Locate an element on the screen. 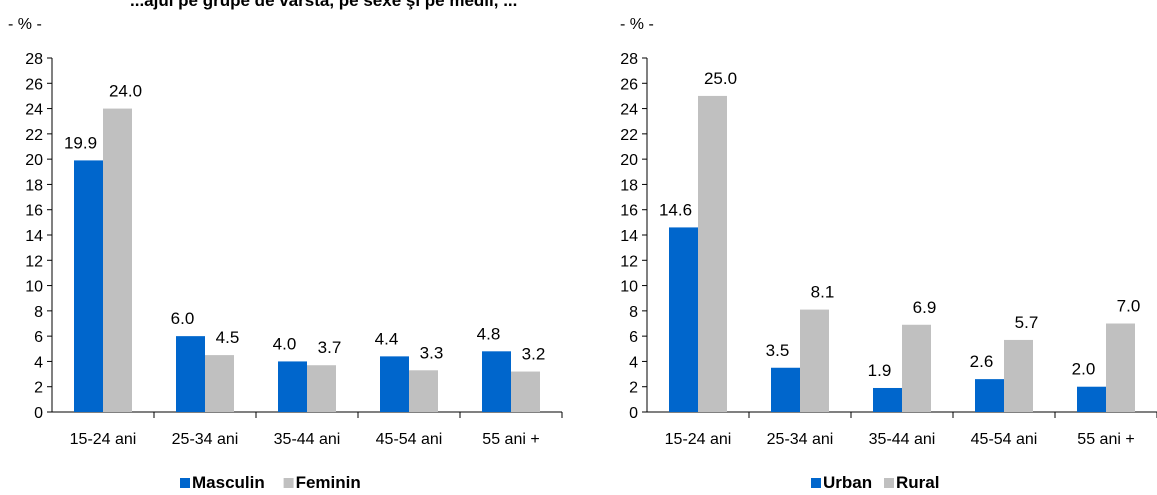 Image resolution: width=1157 pixels, height=495 pixels. data-label: 3.5 is located at coordinates (778, 350).